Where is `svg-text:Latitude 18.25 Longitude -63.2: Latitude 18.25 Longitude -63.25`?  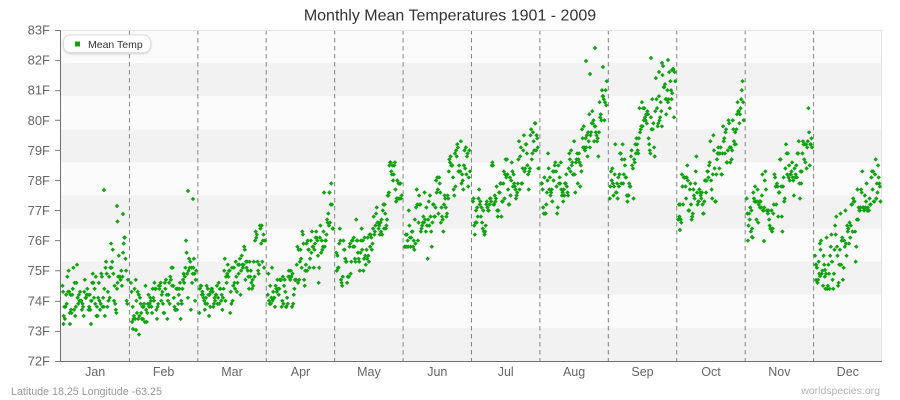 svg-text:Latitude 18.25 Longitude -63.2: Latitude 18.25 Longitude -63.25 is located at coordinates (86, 392).